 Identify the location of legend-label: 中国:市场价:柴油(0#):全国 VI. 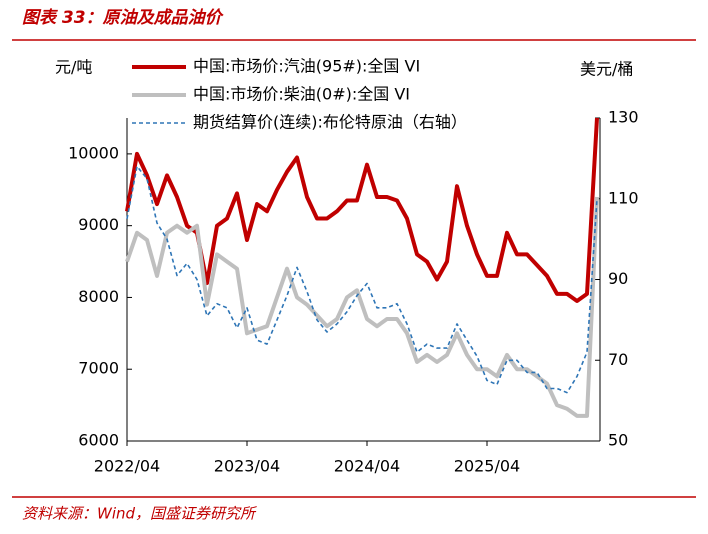
(301, 94).